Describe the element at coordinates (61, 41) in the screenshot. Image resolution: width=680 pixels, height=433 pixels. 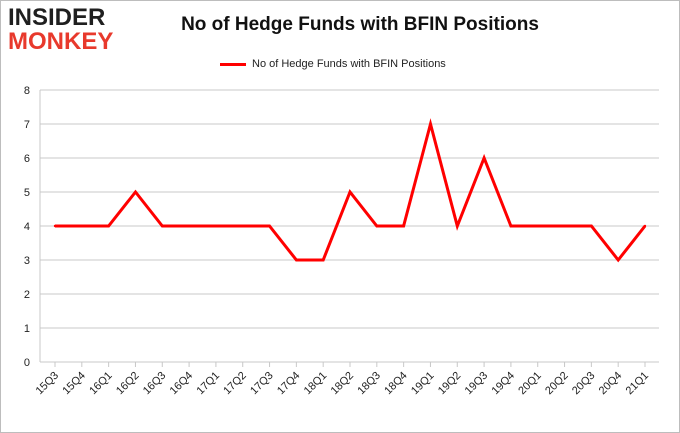
I see `logo-text-monkey: MONKEY` at that location.